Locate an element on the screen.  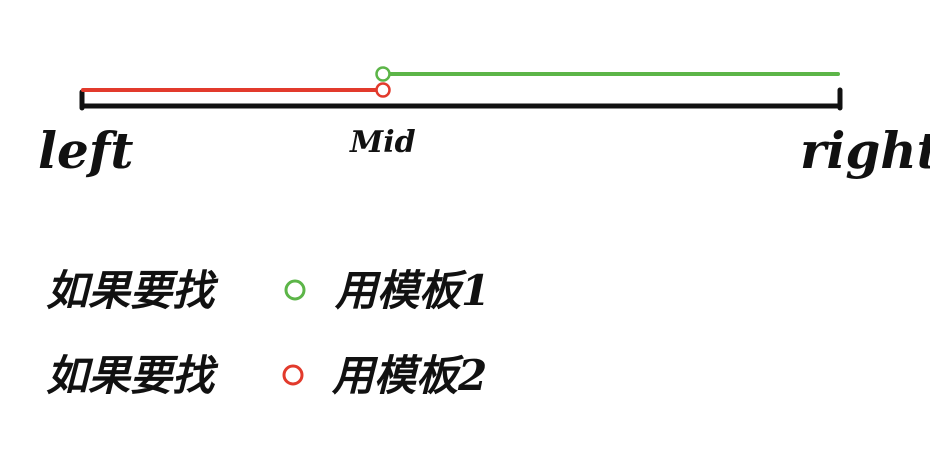
legend-row-1-prefix: 如果要找 is located at coordinates (132, 290).